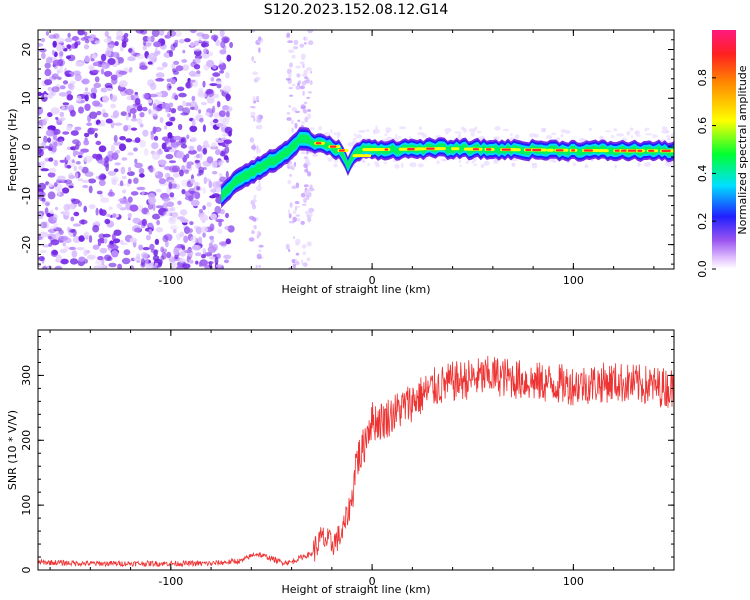 The image size is (750, 600). Describe the element at coordinates (26, 375) in the screenshot. I see `snr-y-tick-label: 300` at that location.